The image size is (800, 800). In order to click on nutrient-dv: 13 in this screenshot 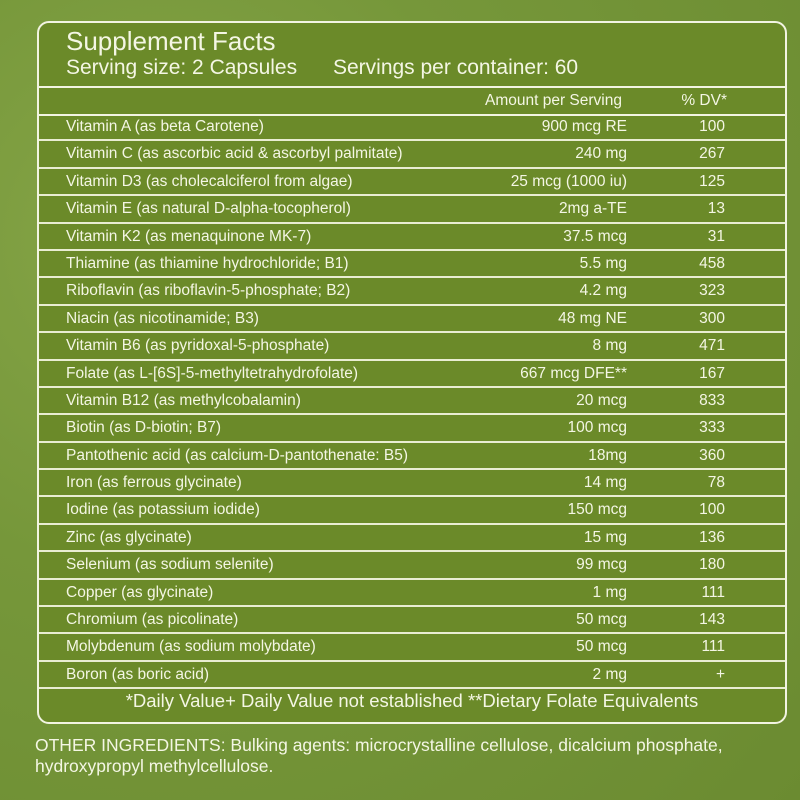, I will do `click(716, 209)`.